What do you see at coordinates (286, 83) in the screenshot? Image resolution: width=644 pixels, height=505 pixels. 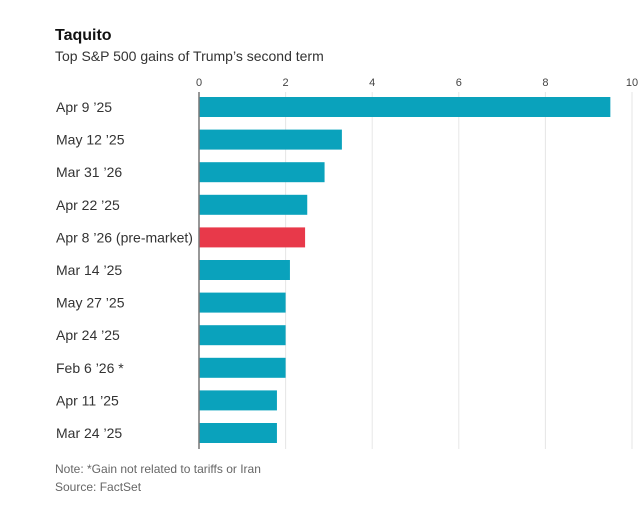 I see `x-tick-label: 2` at bounding box center [286, 83].